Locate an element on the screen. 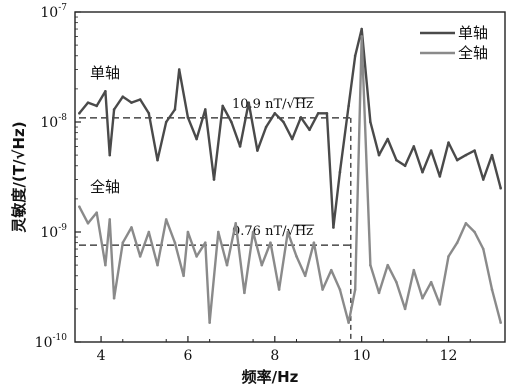 This screenshot has height=388, width=507. legend-label: 单轴 is located at coordinates (473, 33).